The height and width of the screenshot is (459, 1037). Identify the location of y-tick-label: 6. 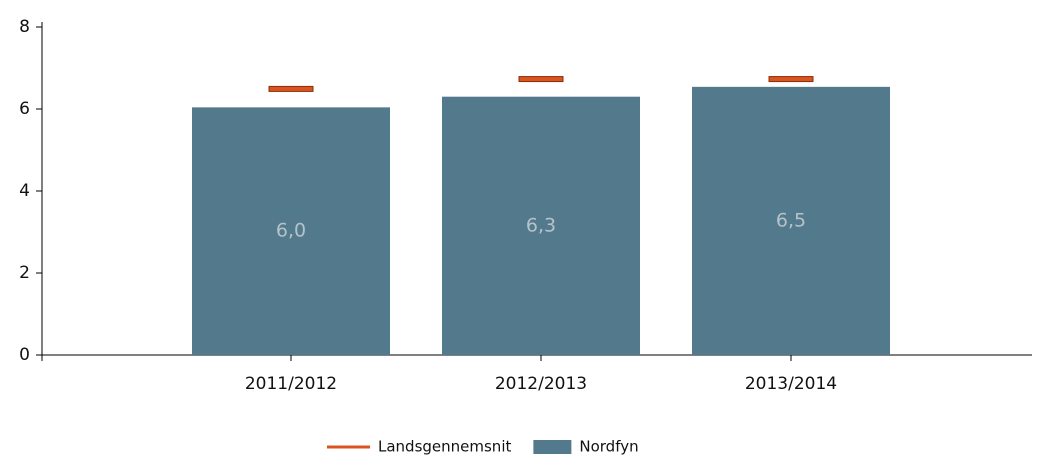
(24, 109).